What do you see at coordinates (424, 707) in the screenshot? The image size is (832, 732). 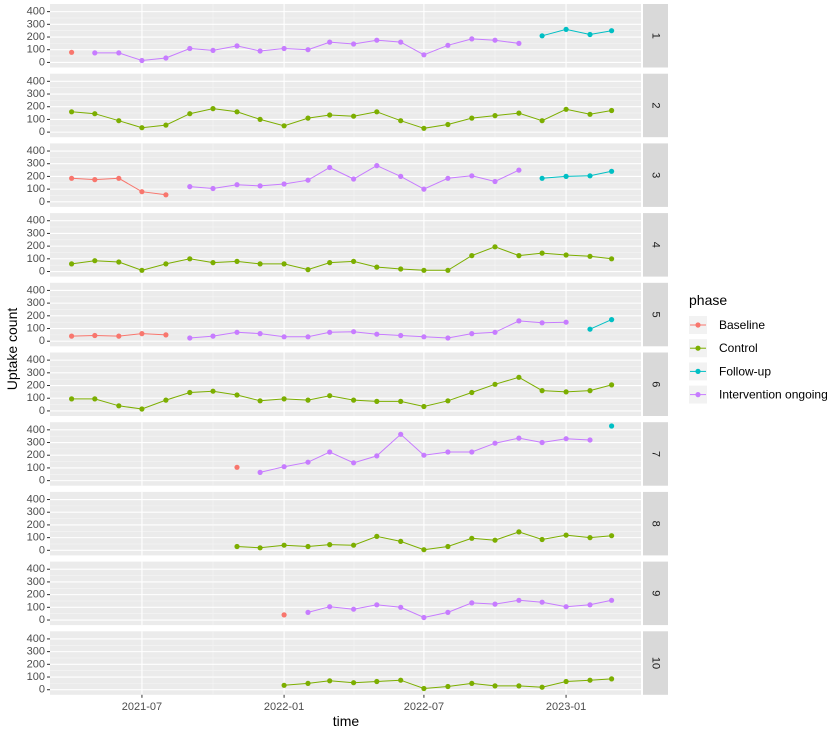 I see `x-tick-label: 2022-07` at bounding box center [424, 707].